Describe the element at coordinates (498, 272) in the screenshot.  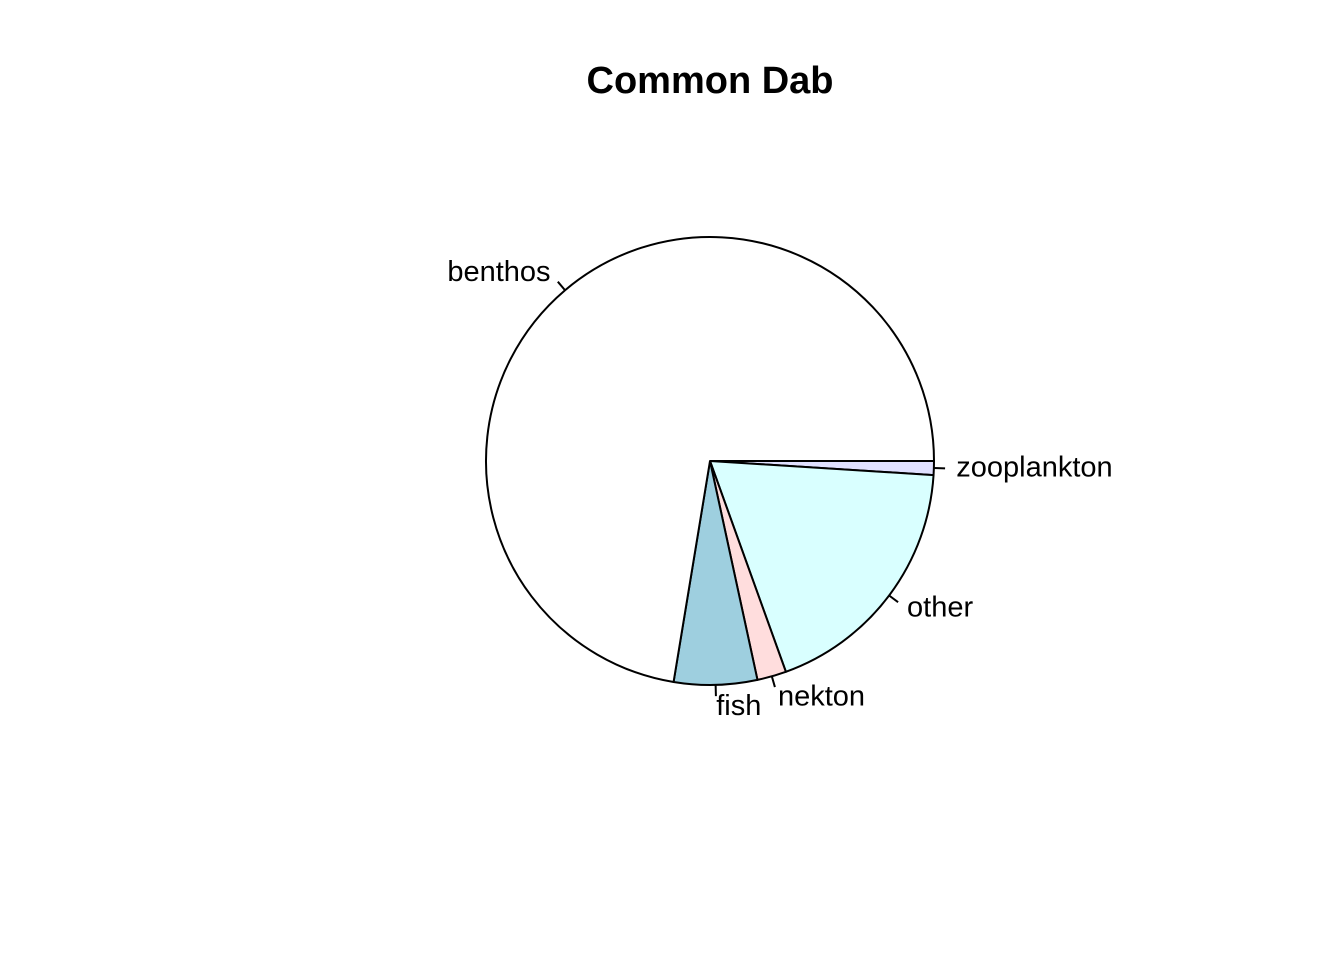
I see `slice-label-benthos: benthos` at that location.